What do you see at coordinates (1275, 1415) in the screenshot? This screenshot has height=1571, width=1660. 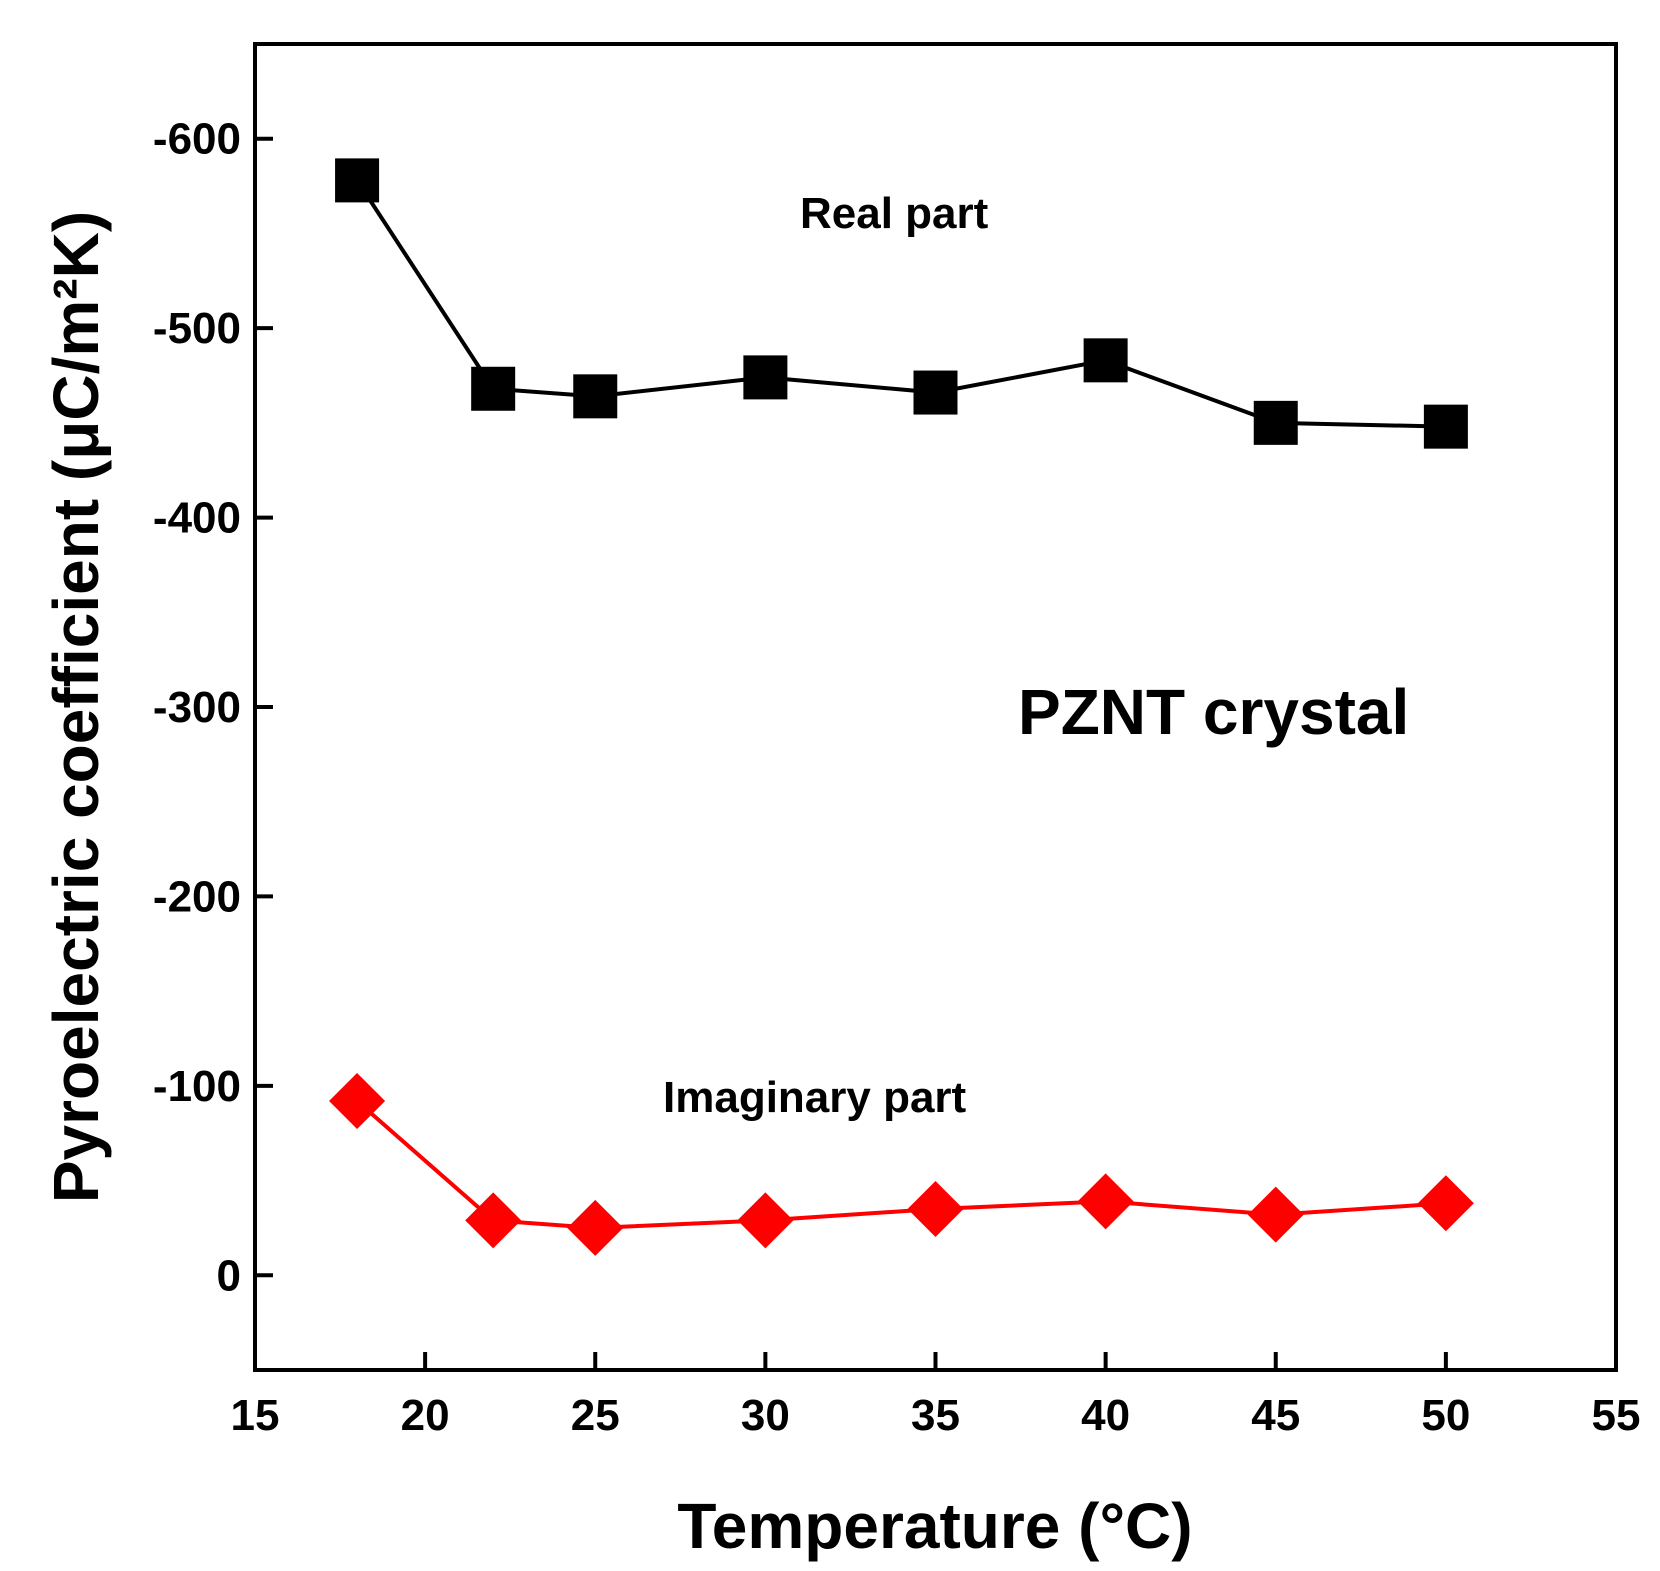 I see `x-tick-label: 45` at bounding box center [1275, 1415].